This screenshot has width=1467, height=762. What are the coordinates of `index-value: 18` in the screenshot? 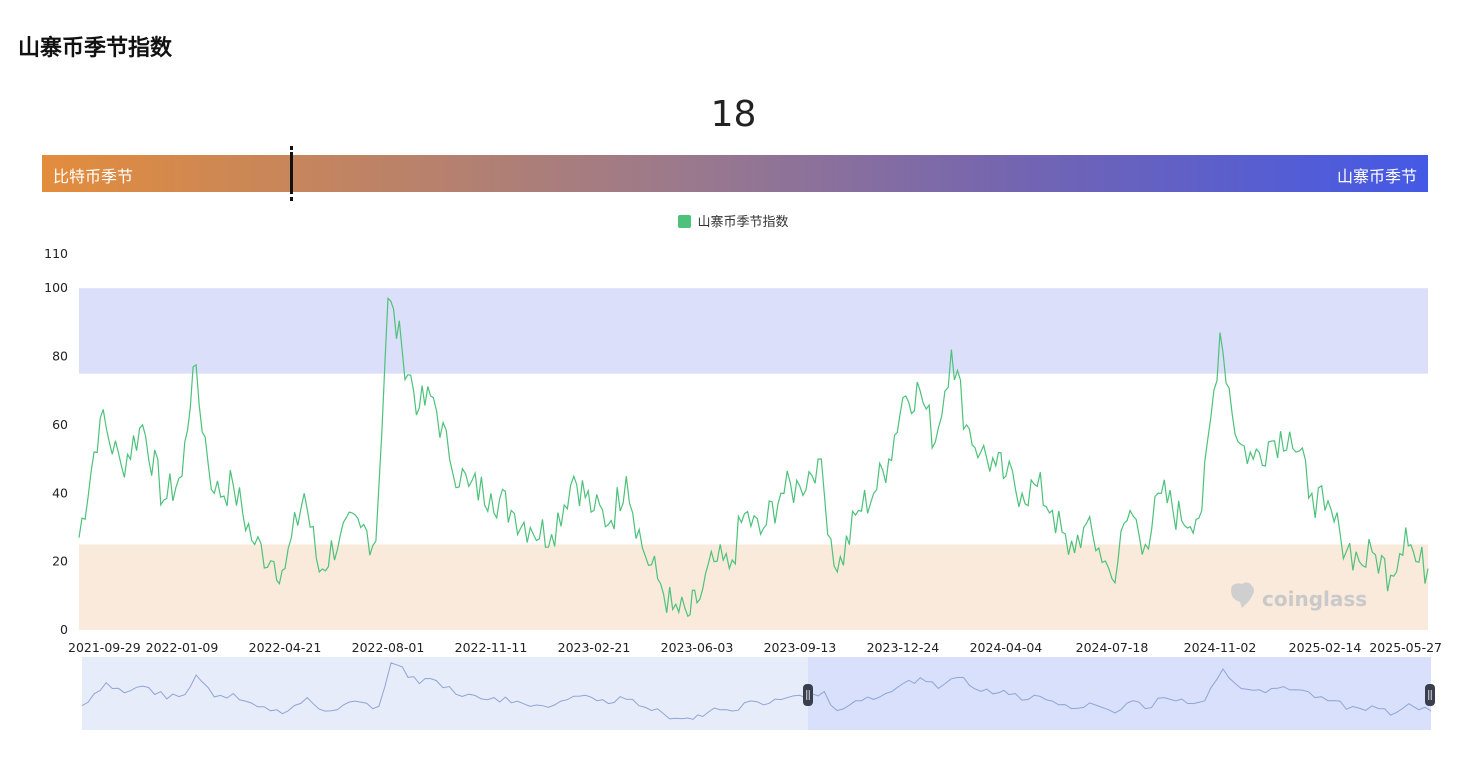 It's located at (733, 114).